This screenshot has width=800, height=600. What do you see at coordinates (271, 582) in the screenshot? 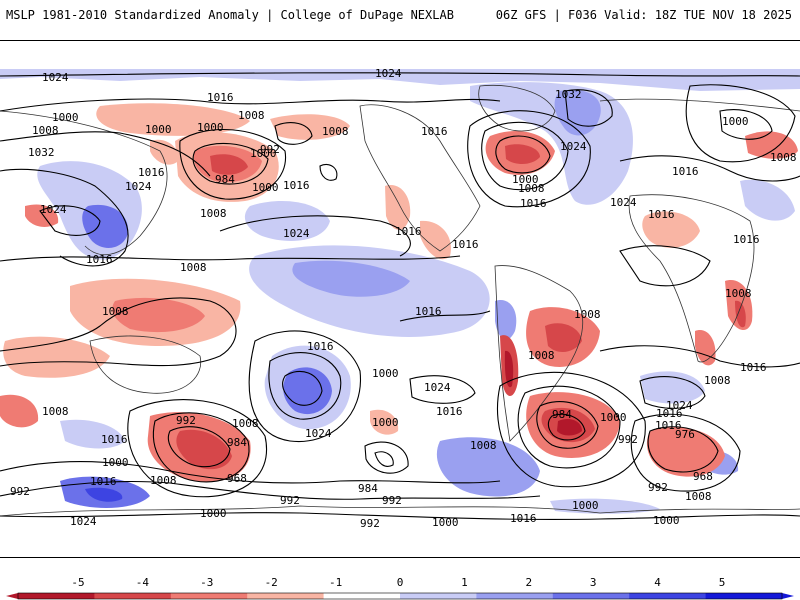
I see `colorbar-tick-label: -2` at bounding box center [271, 582].